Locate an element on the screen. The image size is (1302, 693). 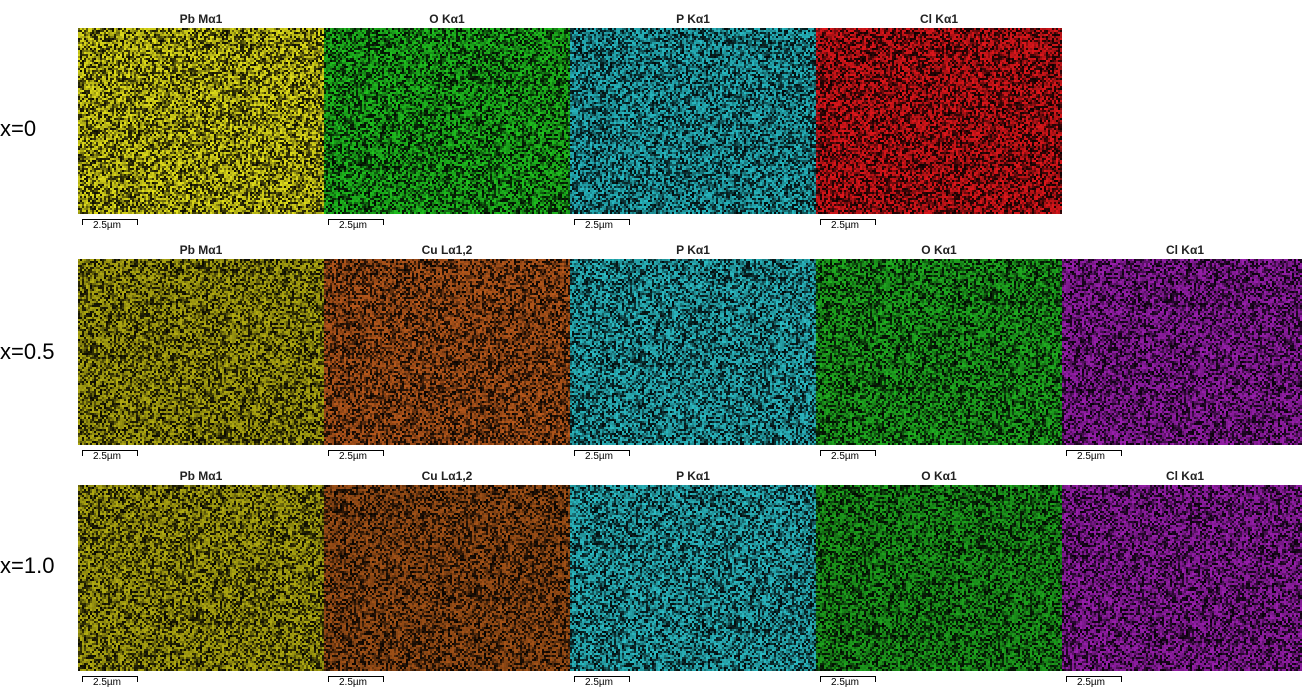
row-label: x=0 is located at coordinates (18, 128).